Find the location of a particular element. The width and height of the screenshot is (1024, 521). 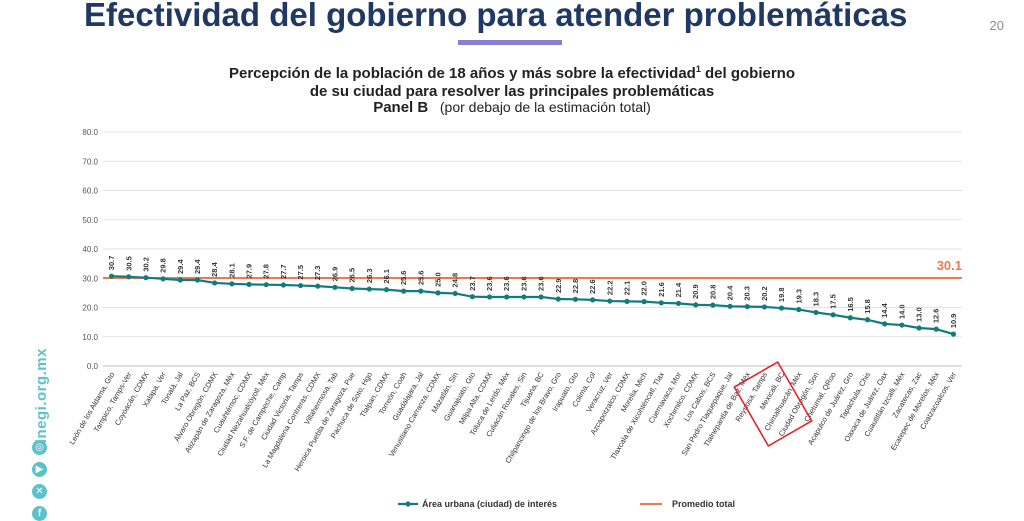

y-tick-label: 0.0 is located at coordinates (93, 366).